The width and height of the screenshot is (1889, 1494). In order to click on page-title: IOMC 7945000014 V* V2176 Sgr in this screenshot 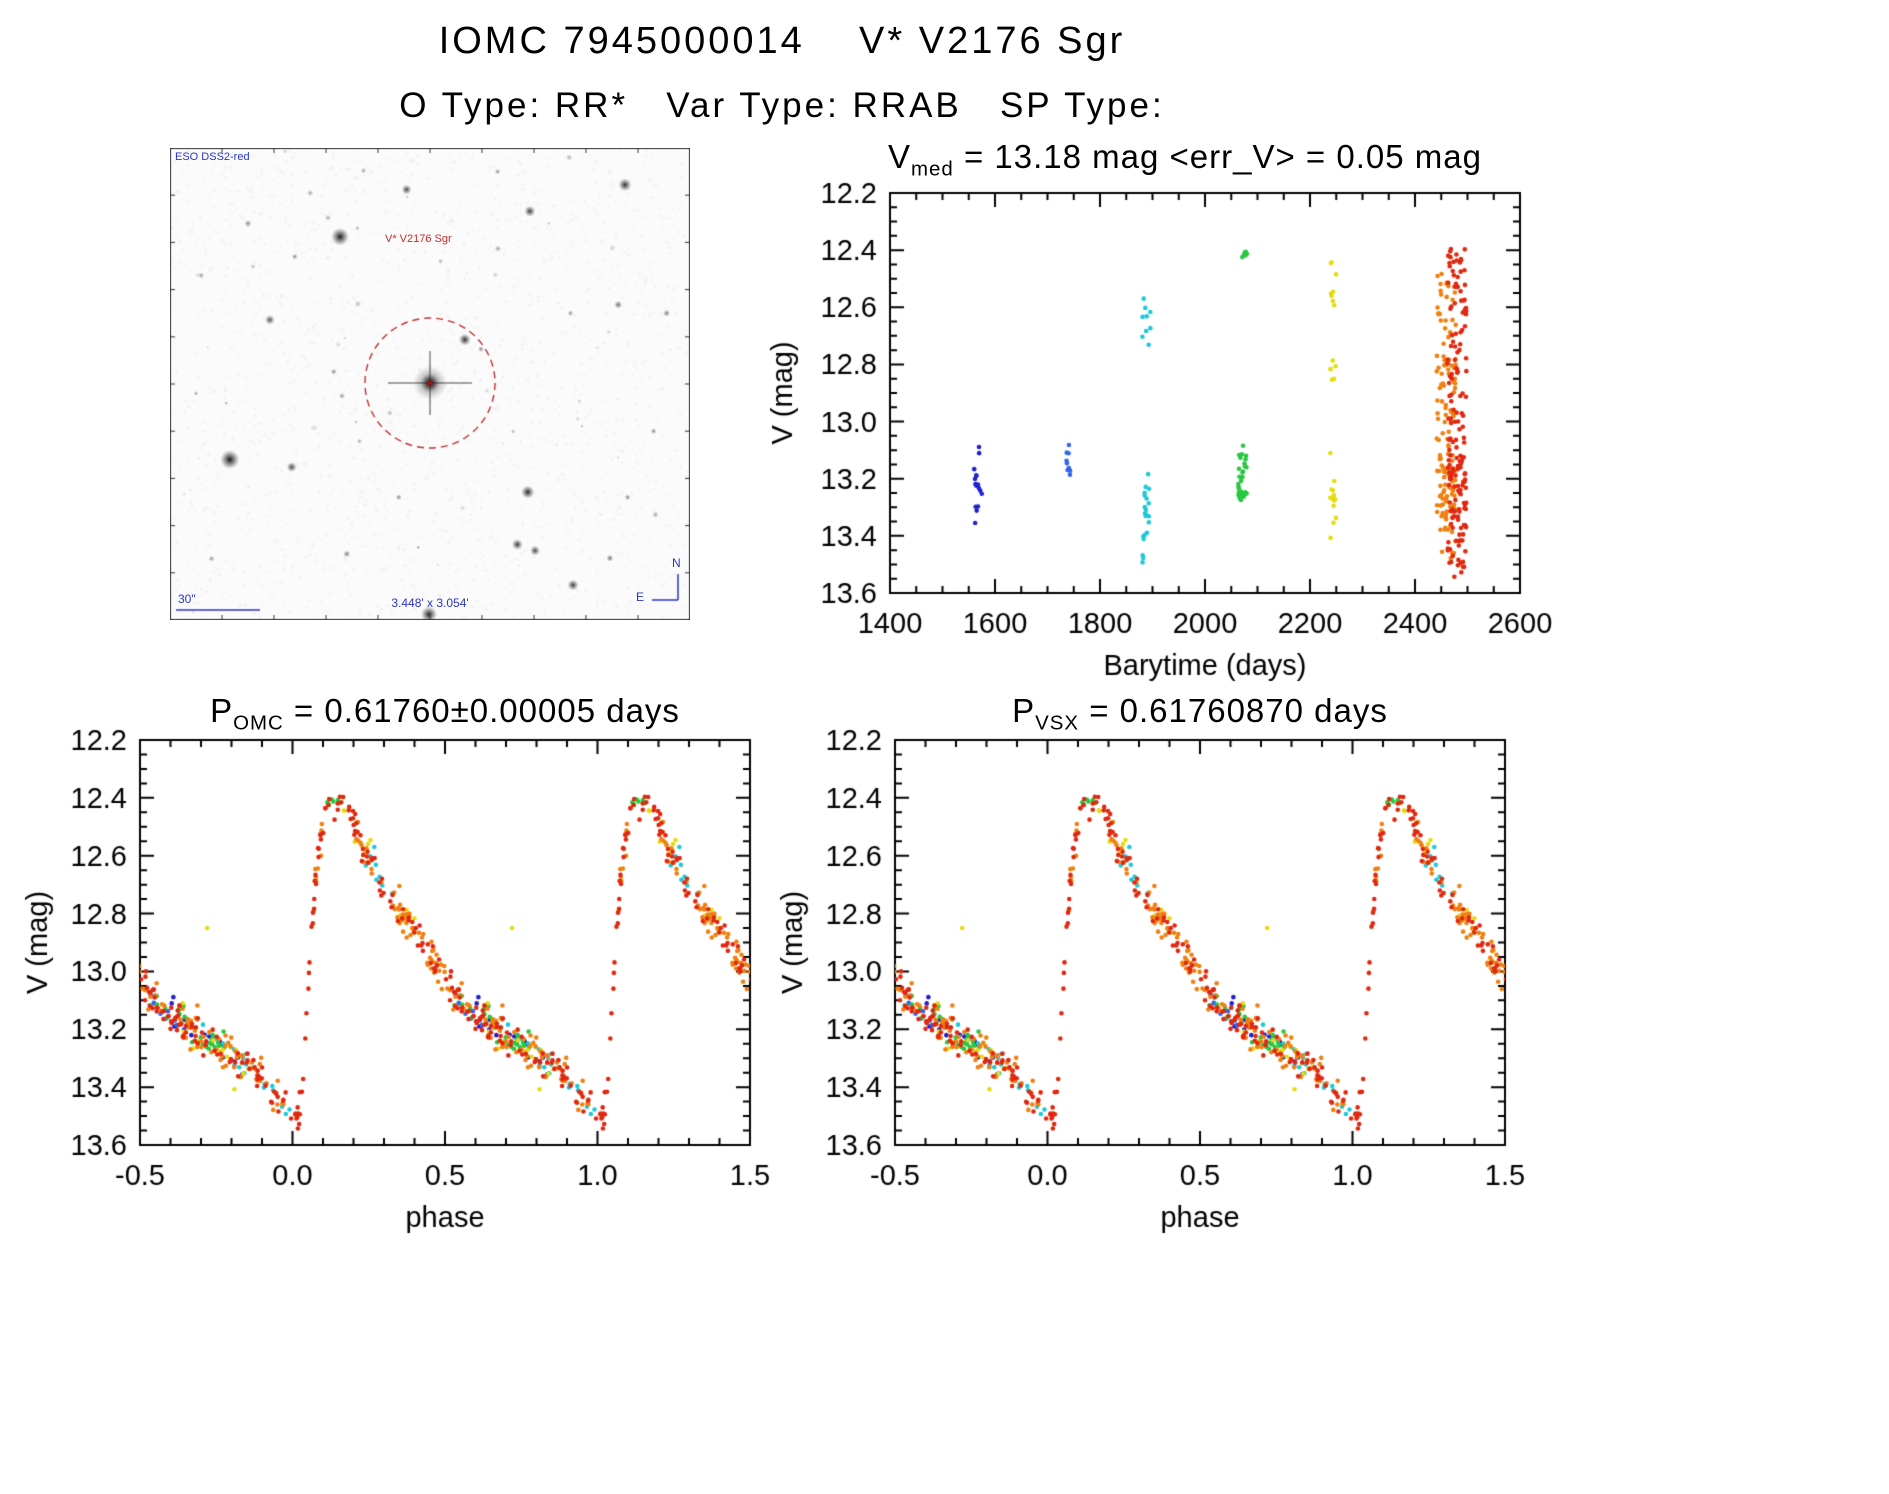, I will do `click(782, 41)`.